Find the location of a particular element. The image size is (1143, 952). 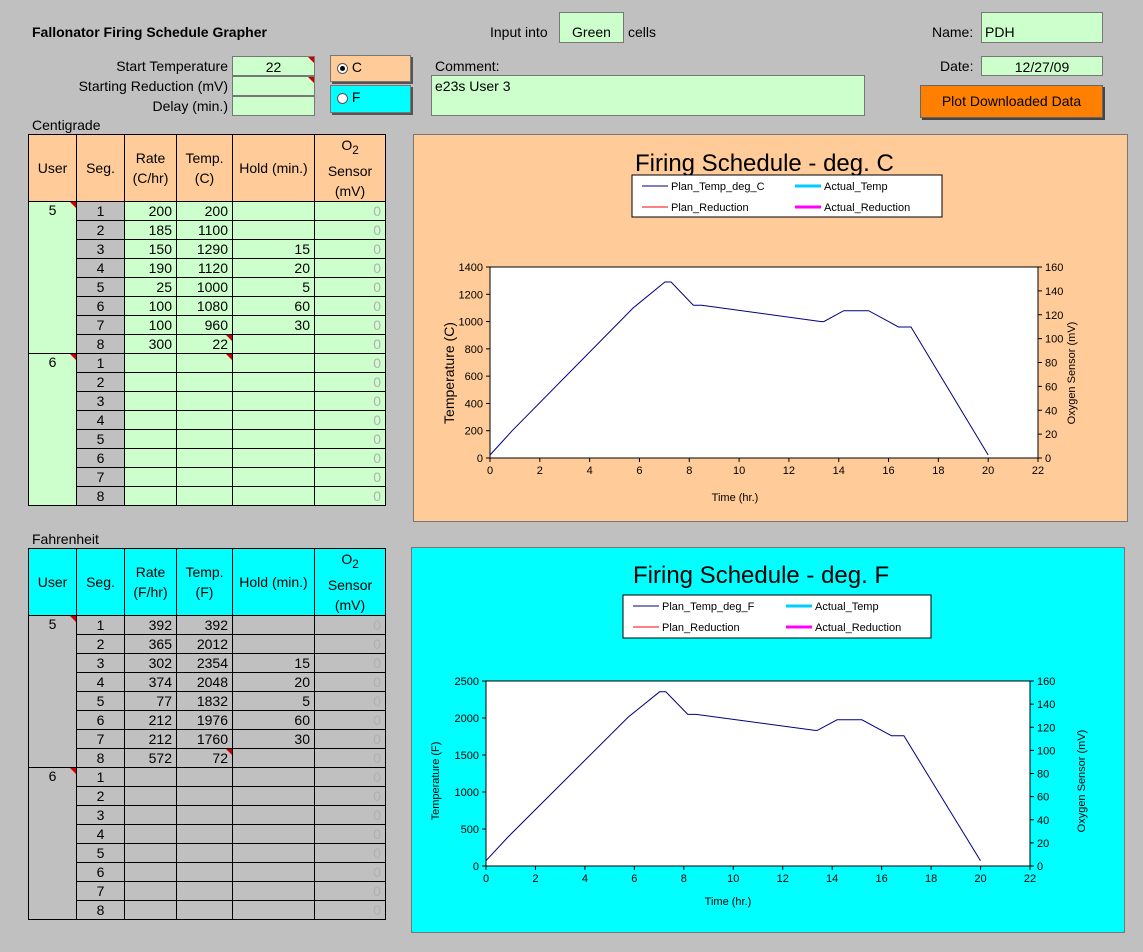

x-tick-label: 12 is located at coordinates (783, 879).